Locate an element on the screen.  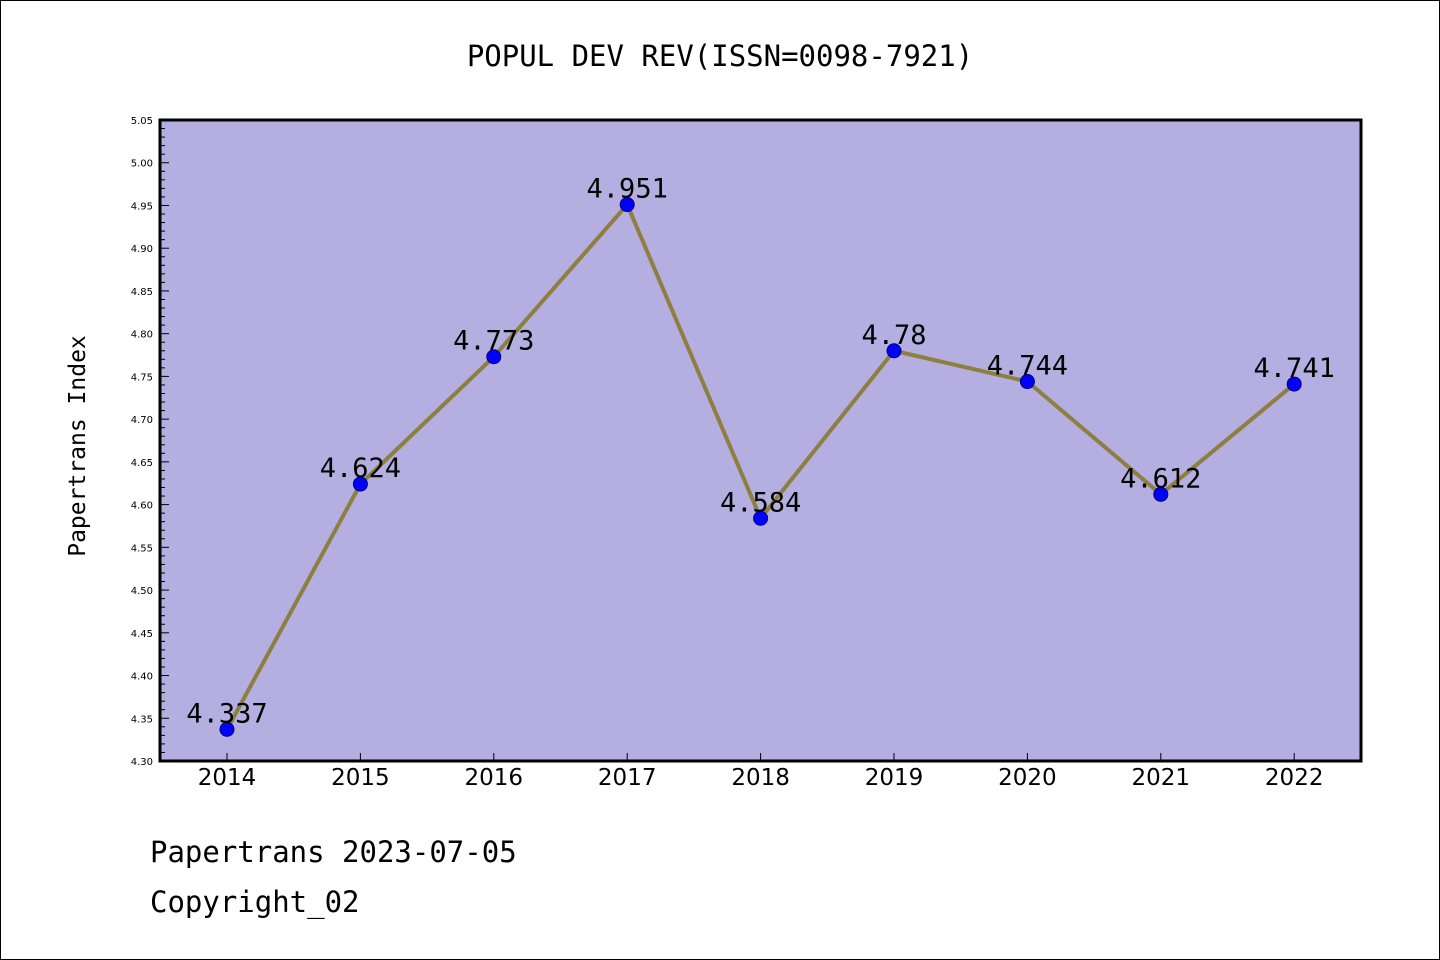
data-label: 4.78 is located at coordinates (893, 335).